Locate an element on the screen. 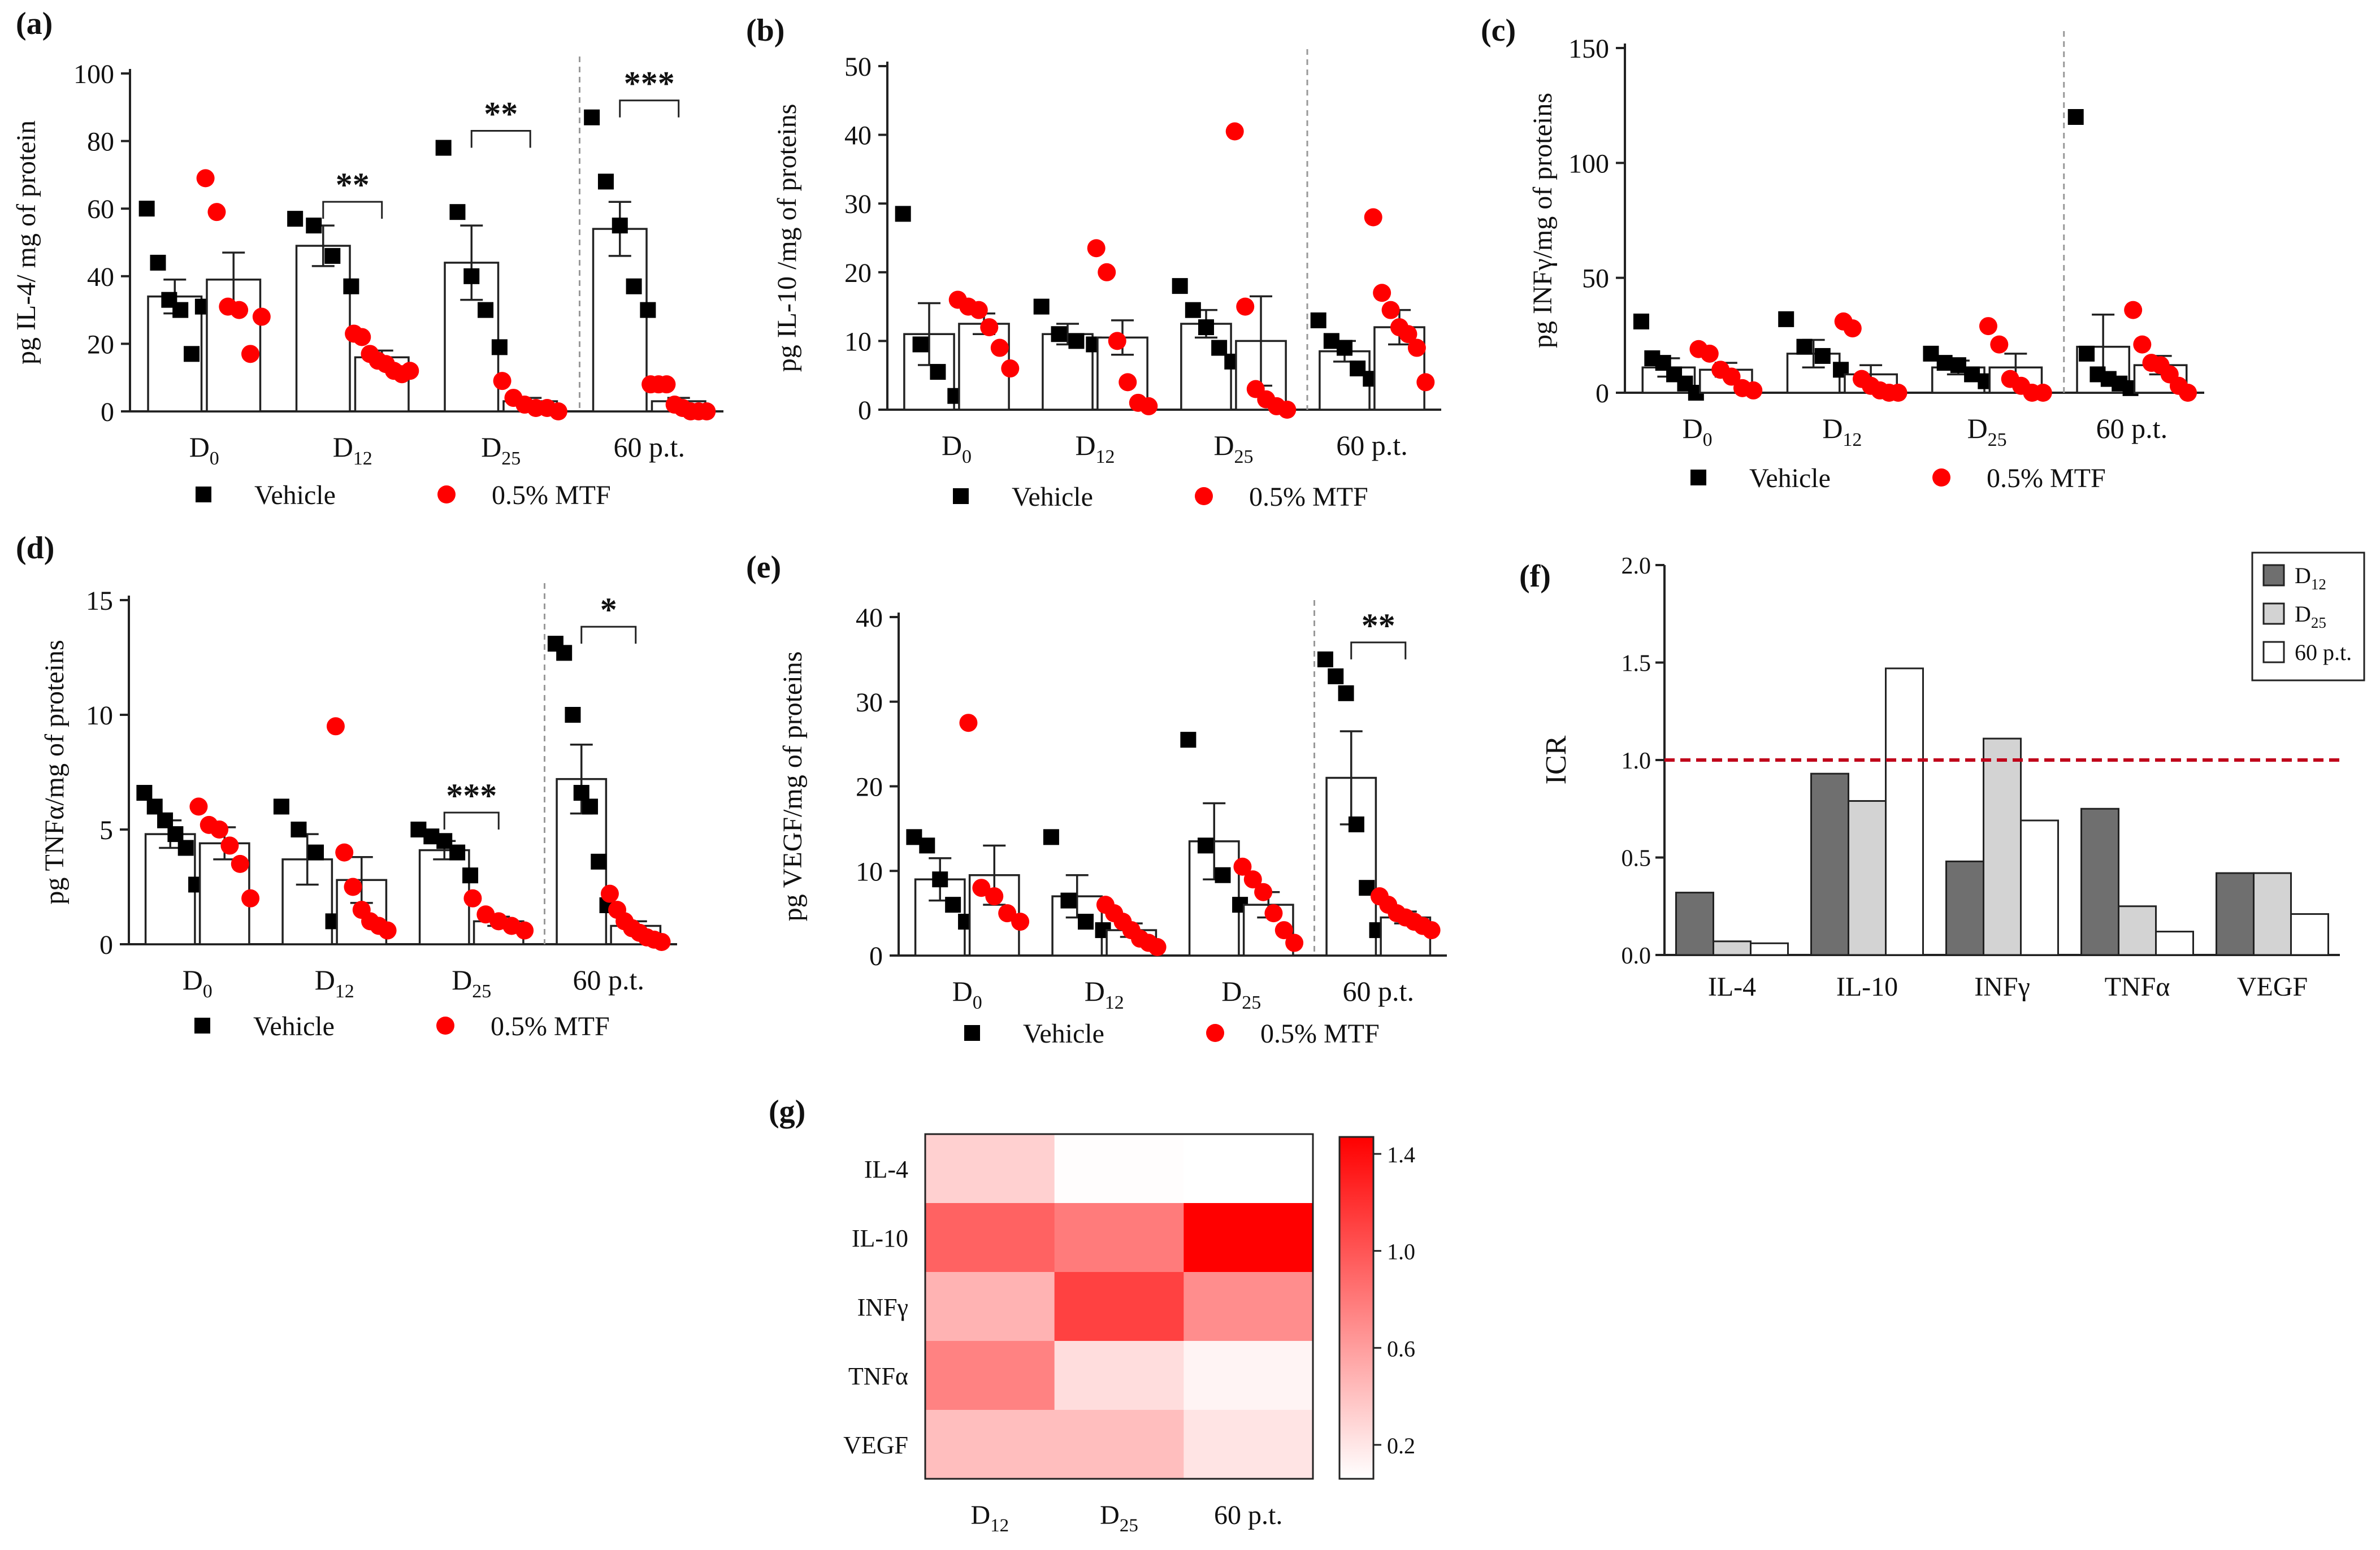  significance-stars: * is located at coordinates (609, 610).